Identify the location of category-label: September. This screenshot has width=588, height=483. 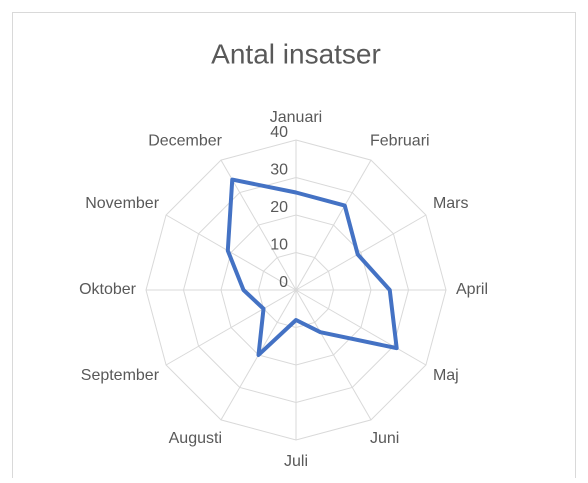
(120, 375).